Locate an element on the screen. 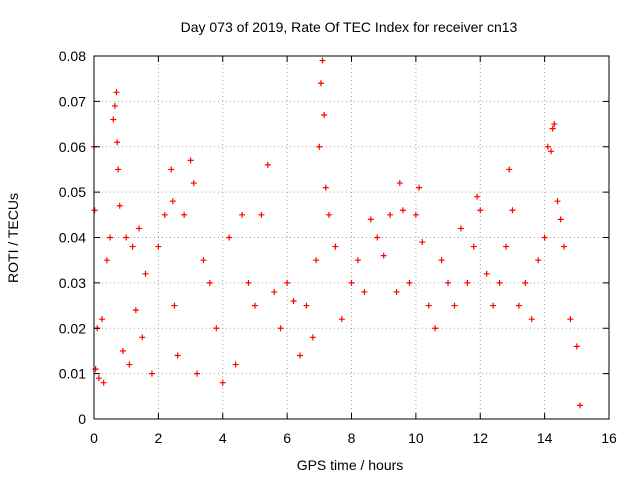 The height and width of the screenshot is (480, 640). y-tick-label: 0.02 is located at coordinates (72, 328).